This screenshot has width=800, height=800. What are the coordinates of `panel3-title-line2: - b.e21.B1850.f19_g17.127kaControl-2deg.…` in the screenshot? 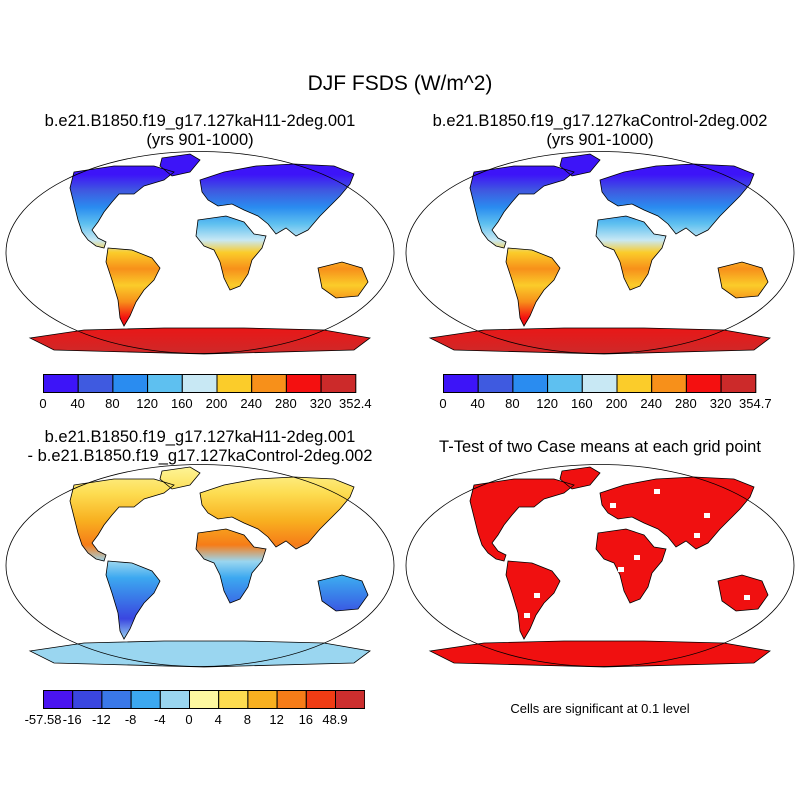 It's located at (200, 456).